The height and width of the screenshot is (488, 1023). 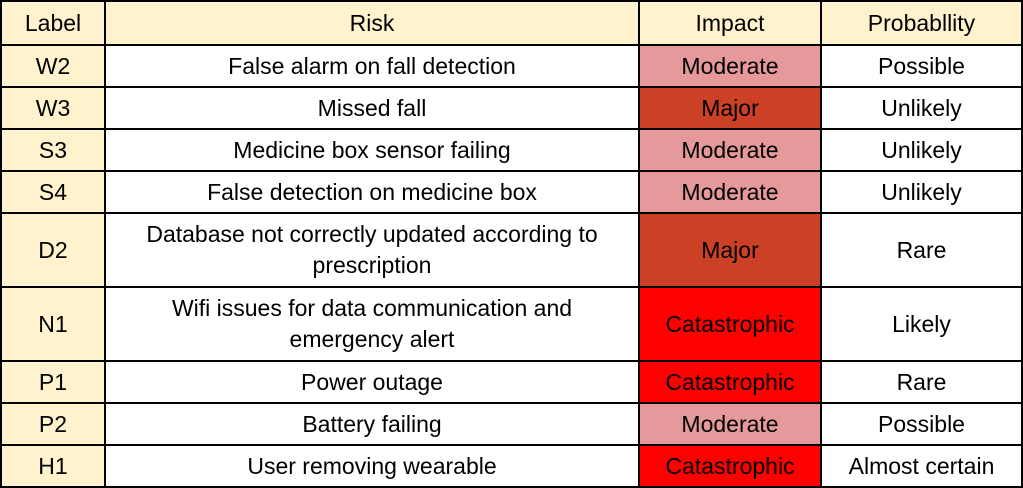 What do you see at coordinates (372, 192) in the screenshot?
I see `risk-cell: False detection on medicine box` at bounding box center [372, 192].